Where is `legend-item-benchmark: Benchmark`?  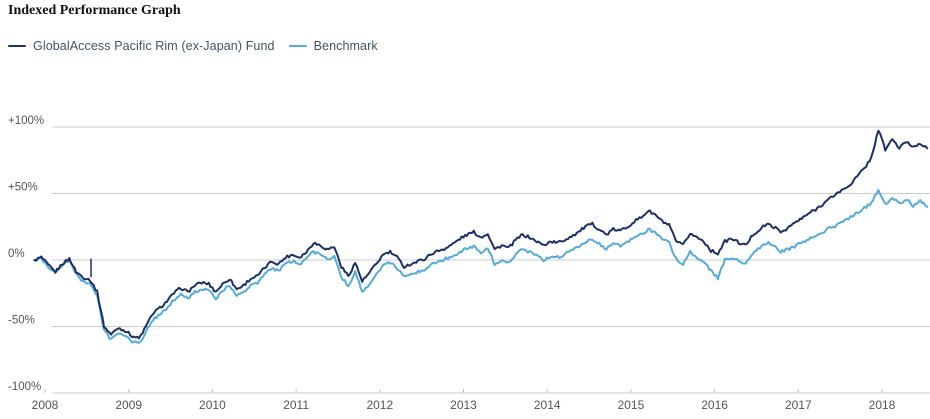 legend-item-benchmark: Benchmark is located at coordinates (333, 46).